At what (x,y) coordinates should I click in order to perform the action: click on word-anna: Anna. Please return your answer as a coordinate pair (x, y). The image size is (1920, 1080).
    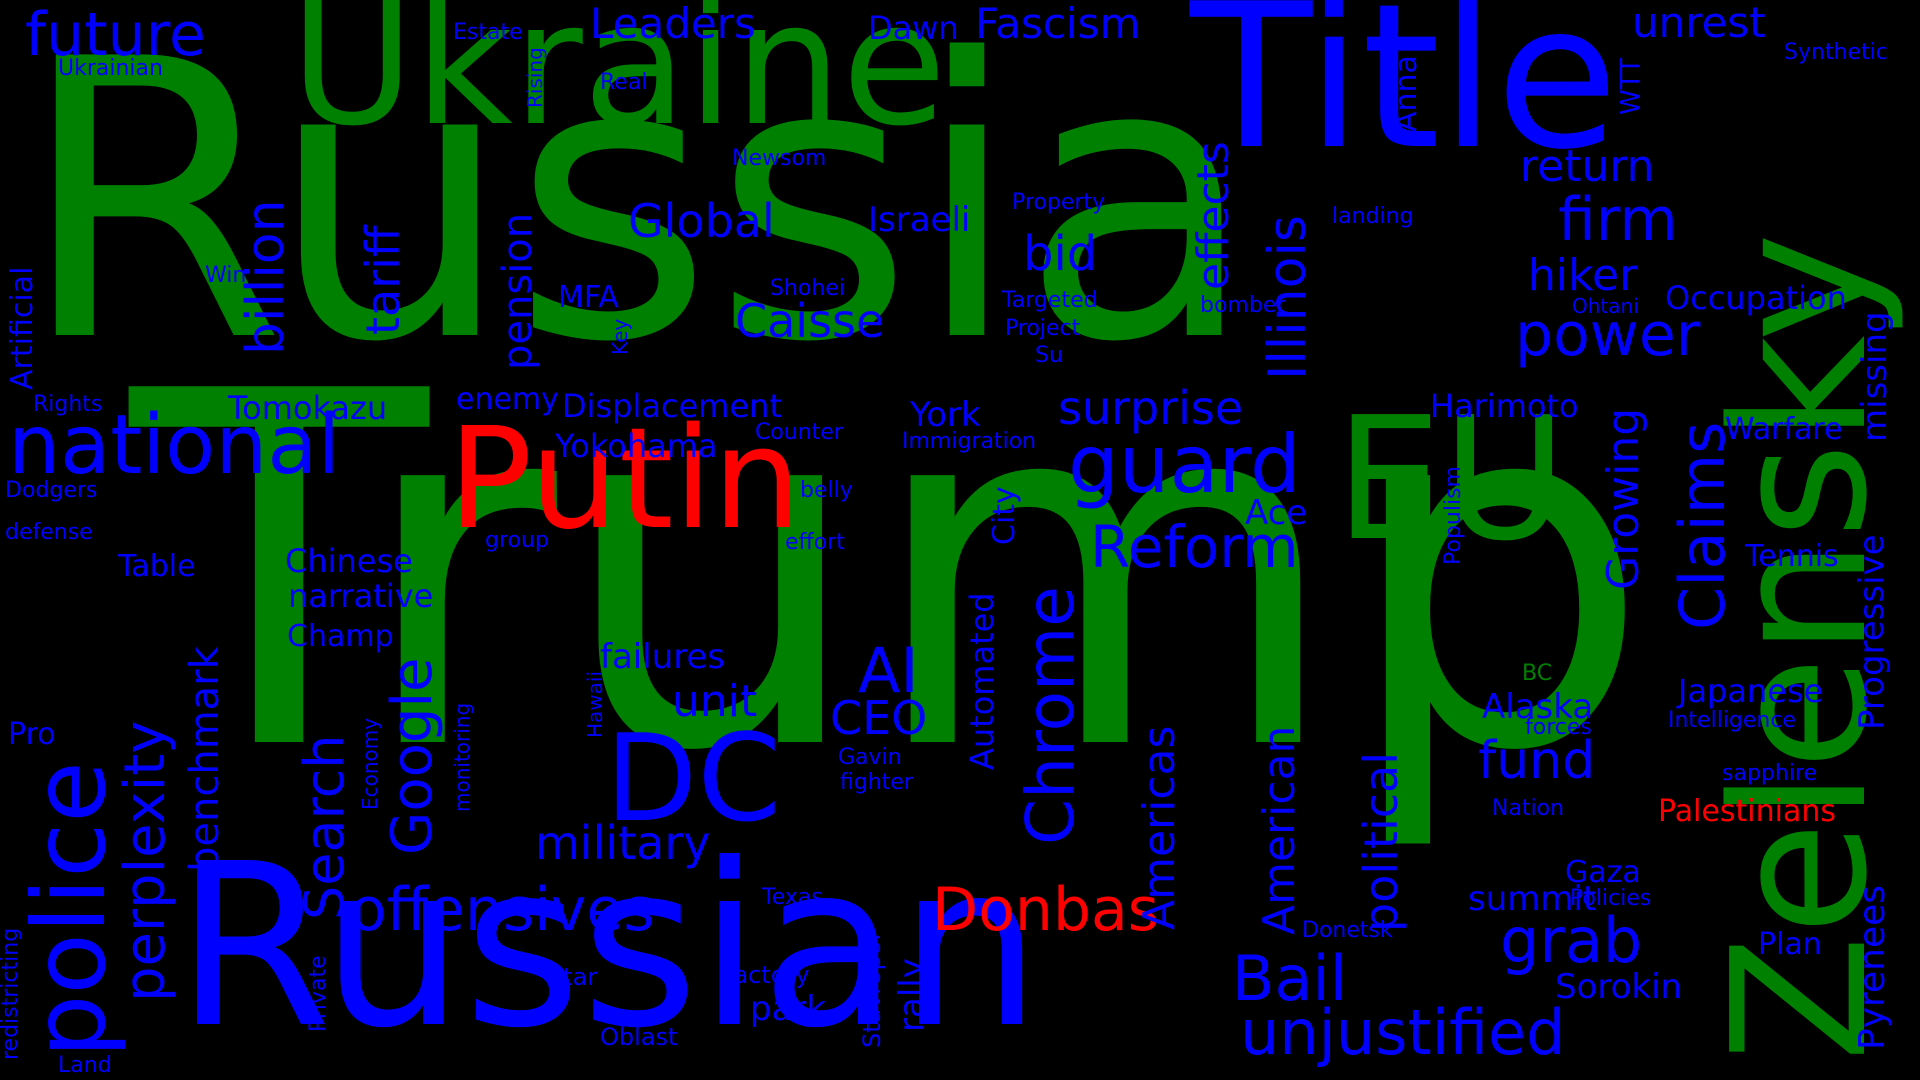
    Looking at the image, I should click on (1406, 93).